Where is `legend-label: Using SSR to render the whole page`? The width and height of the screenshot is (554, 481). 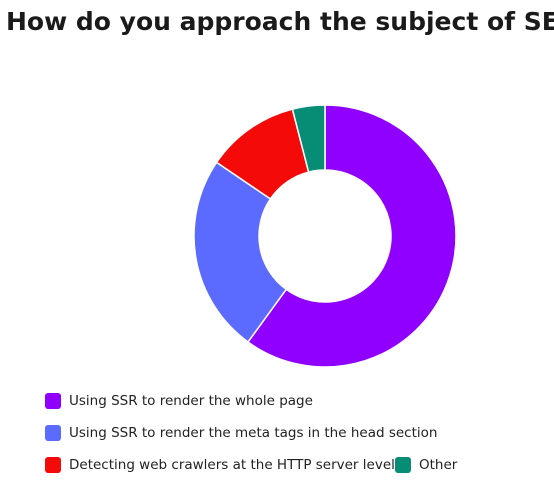 legend-label: Using SSR to render the whole page is located at coordinates (191, 401).